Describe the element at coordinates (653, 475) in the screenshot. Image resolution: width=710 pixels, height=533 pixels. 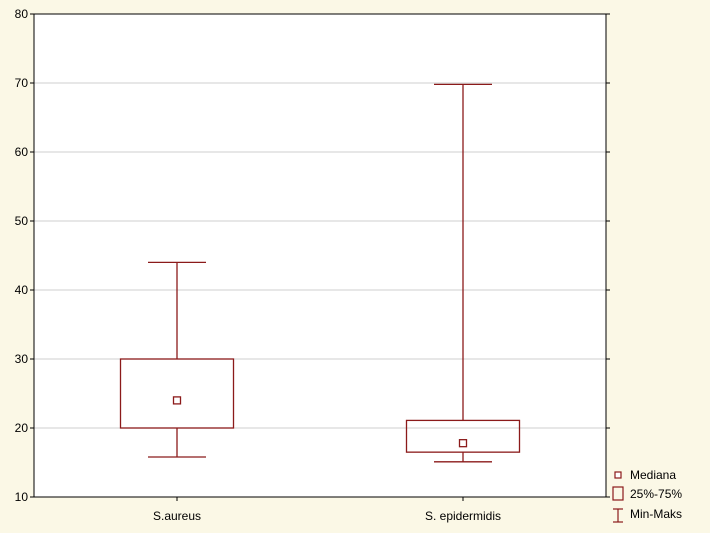
I see `legend-label: Mediana` at that location.